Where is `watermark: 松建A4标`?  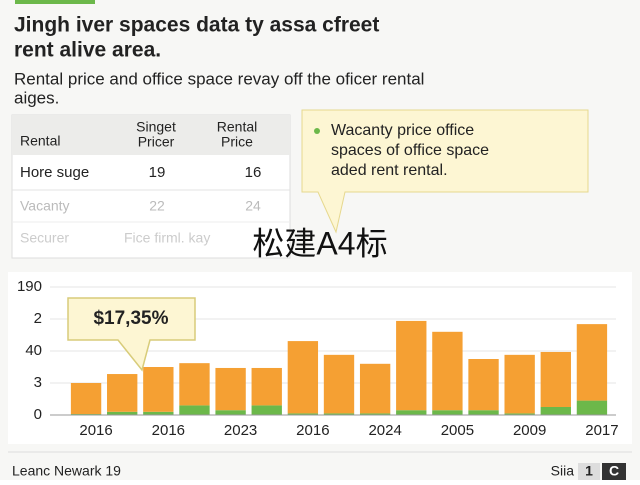 watermark: 松建A4标 is located at coordinates (319, 243).